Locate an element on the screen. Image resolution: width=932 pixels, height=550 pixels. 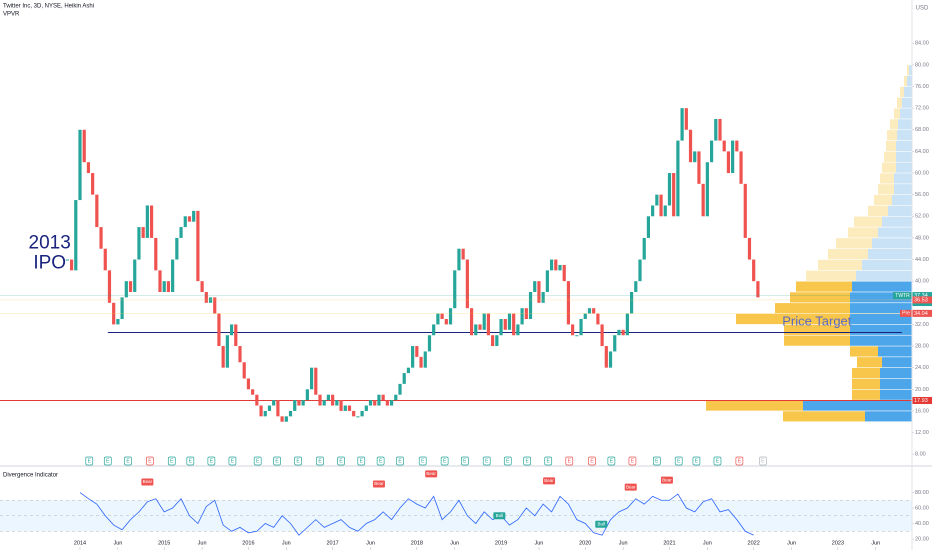
y-tick-label: 84.00 is located at coordinates (922, 44).